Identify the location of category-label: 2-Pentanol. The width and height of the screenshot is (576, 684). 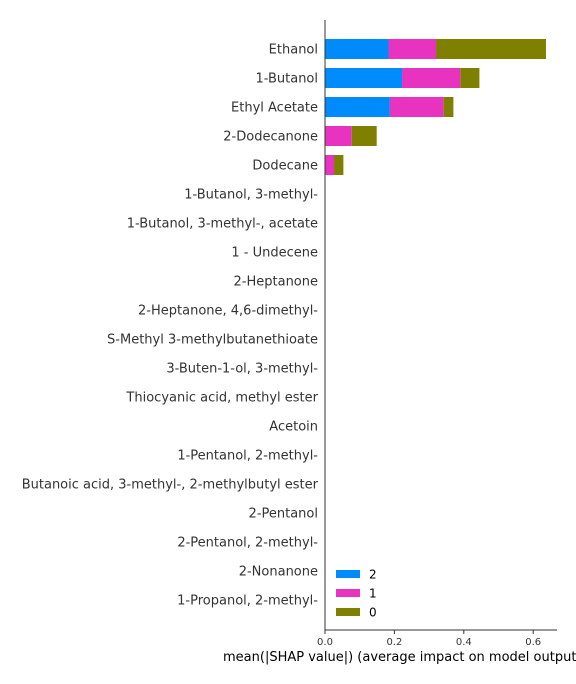
(283, 514).